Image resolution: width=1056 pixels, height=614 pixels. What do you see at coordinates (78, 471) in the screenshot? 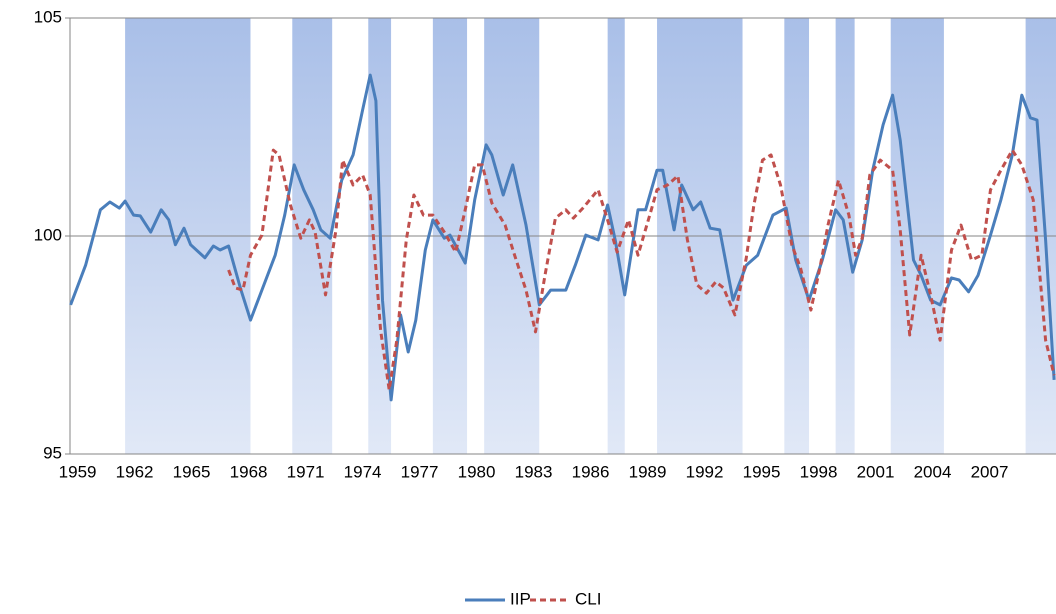
I see `x-tick-label: 1959` at bounding box center [78, 471].